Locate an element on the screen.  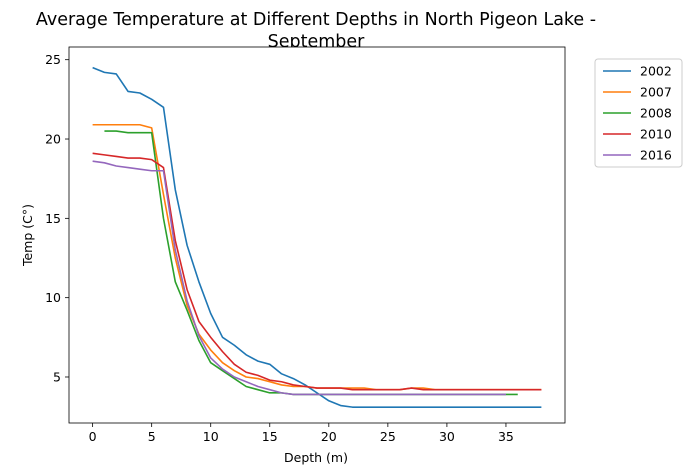
x-tick-label: 15 is located at coordinates (270, 436).